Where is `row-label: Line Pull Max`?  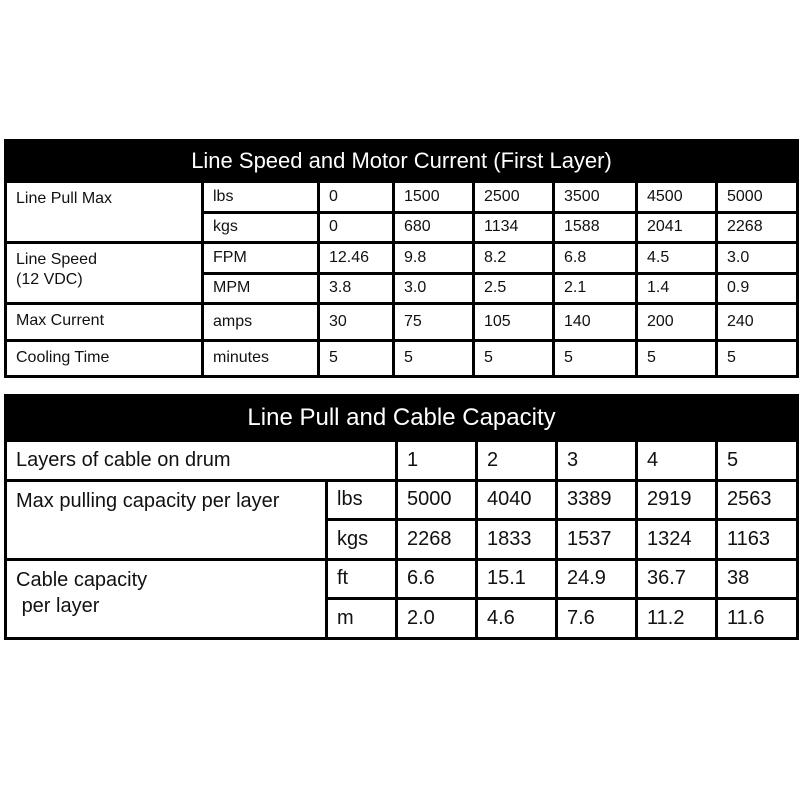
row-label: Line Pull Max is located at coordinates (104, 212).